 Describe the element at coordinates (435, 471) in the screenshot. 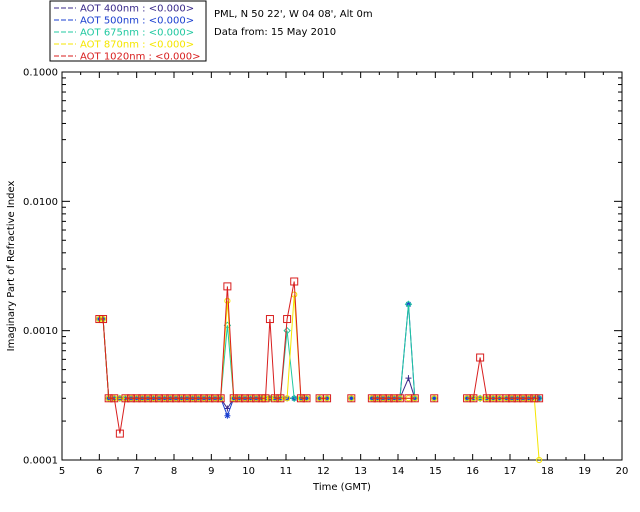

I see `x-tick-label: 15` at that location.